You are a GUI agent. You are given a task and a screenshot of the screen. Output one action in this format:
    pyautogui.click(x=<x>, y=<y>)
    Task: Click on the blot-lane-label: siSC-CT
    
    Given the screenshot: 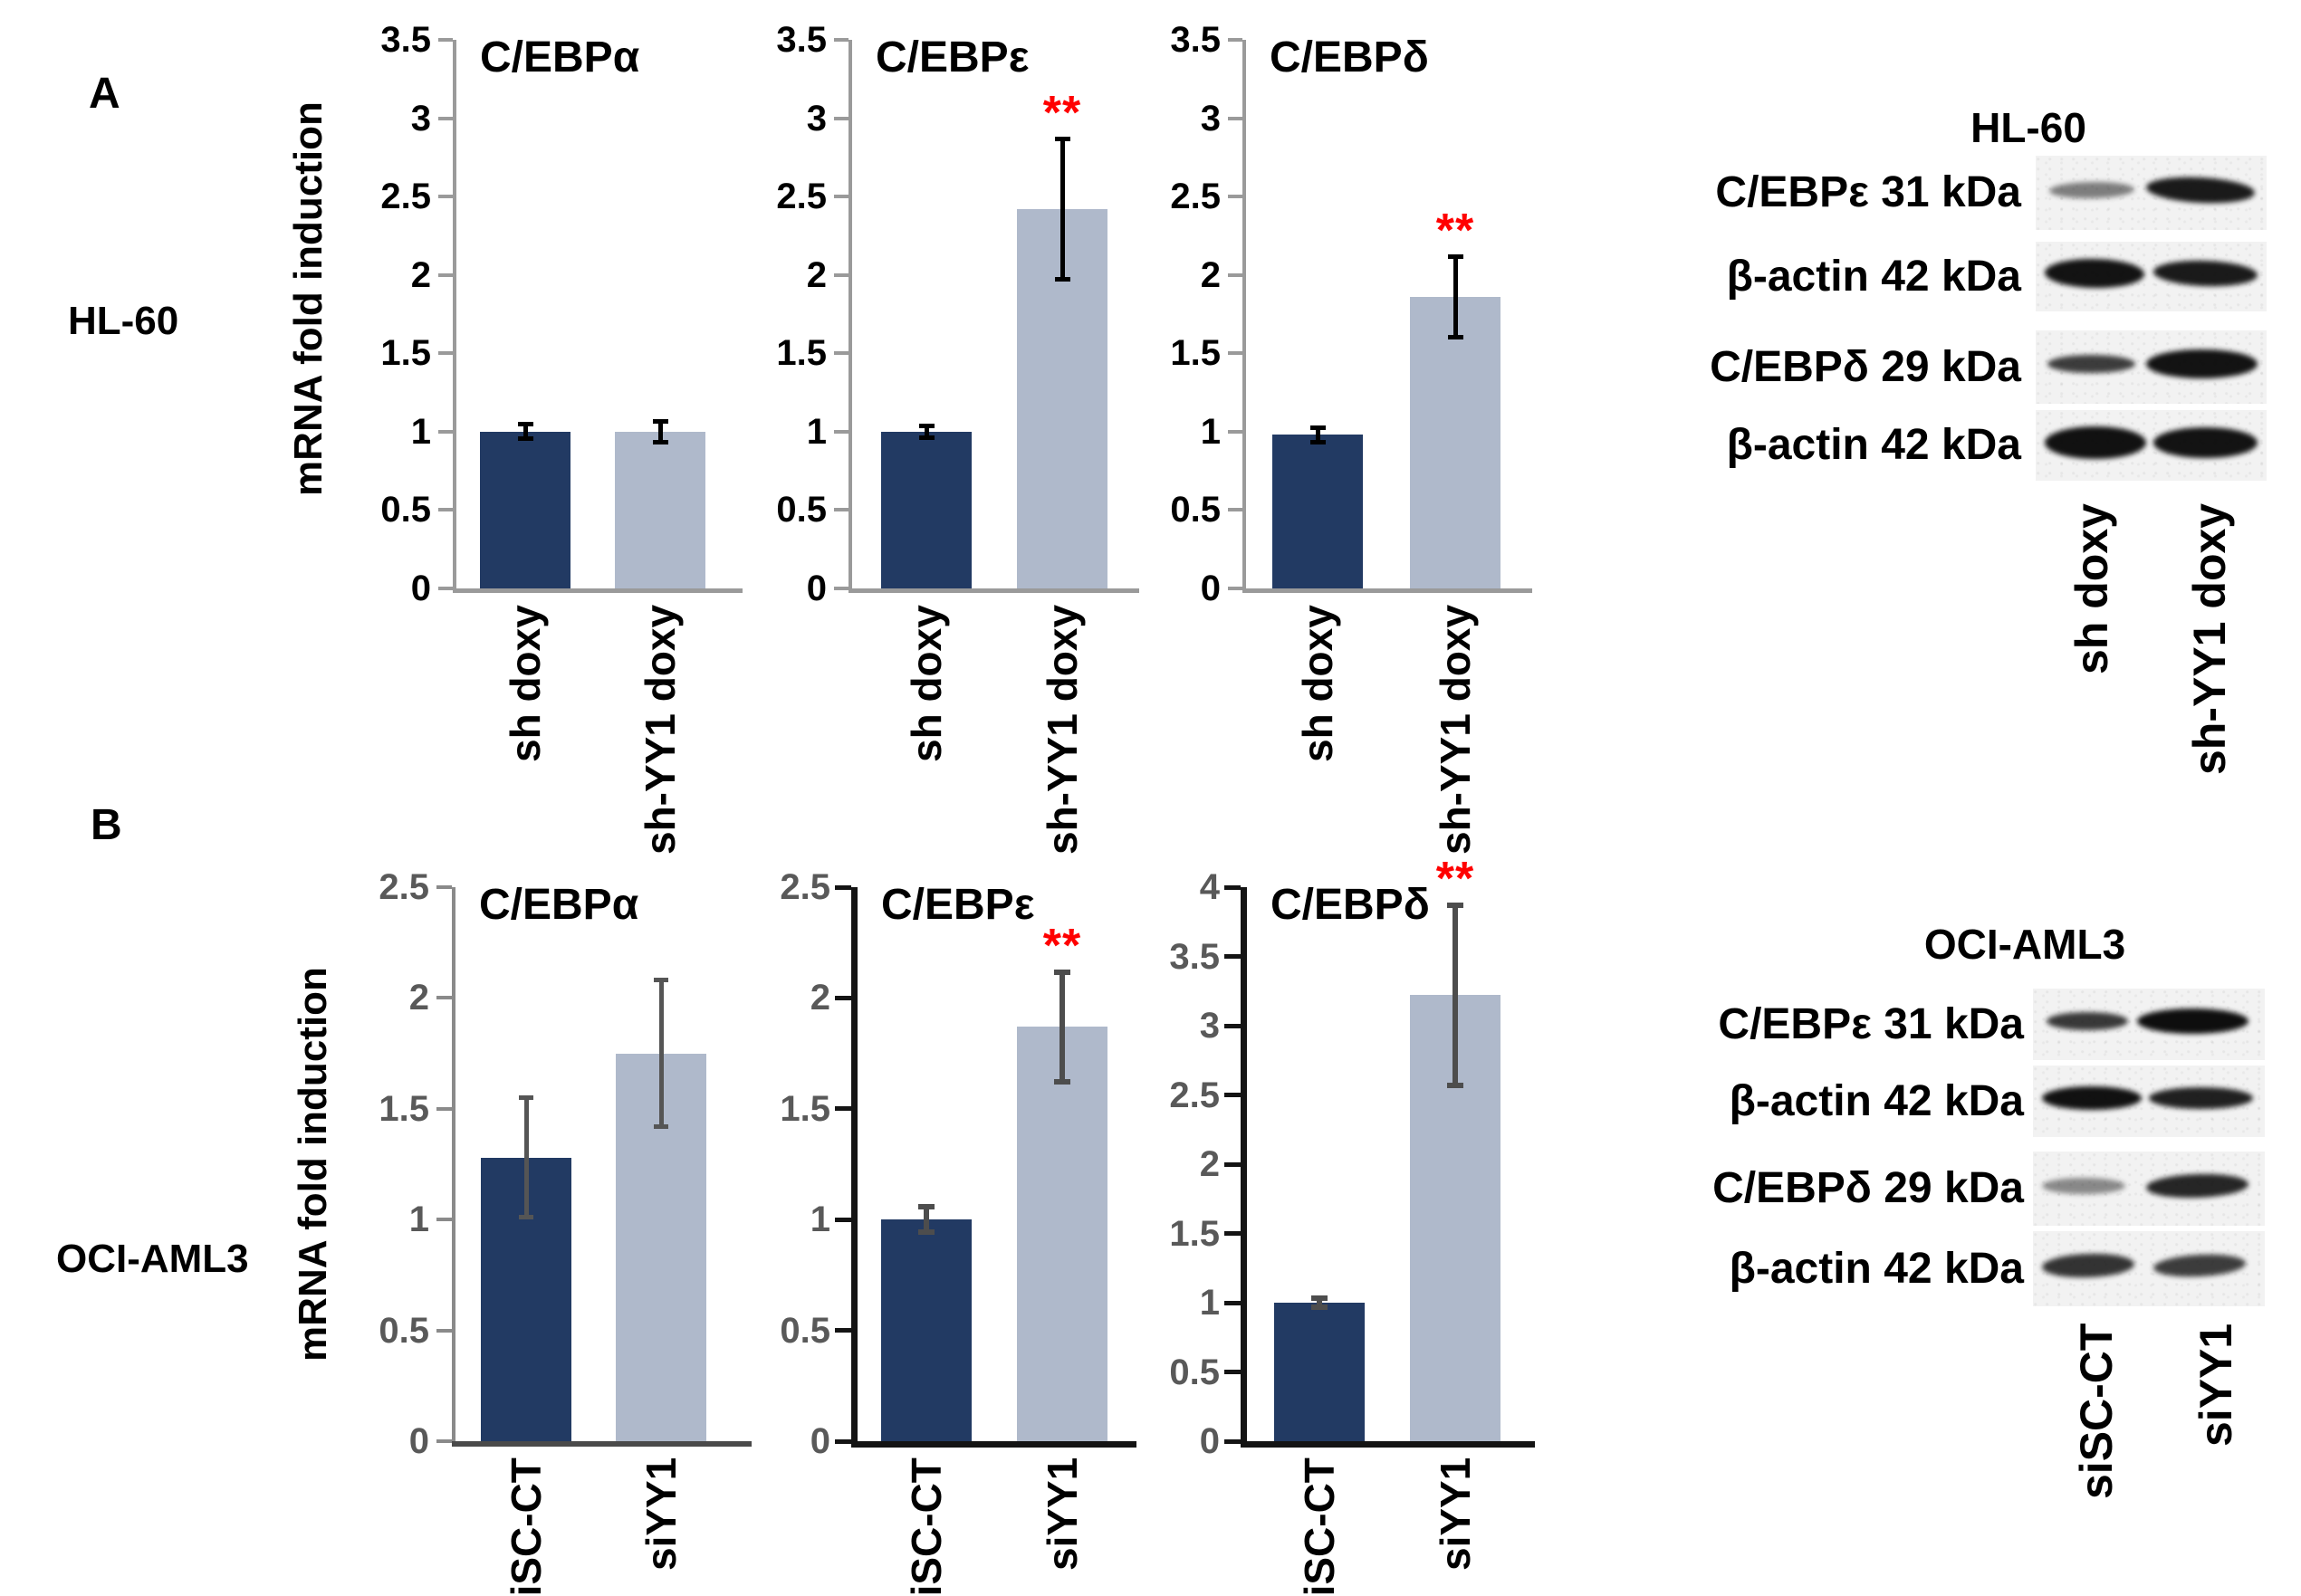 What is the action you would take?
    pyautogui.click(x=2096, y=1411)
    